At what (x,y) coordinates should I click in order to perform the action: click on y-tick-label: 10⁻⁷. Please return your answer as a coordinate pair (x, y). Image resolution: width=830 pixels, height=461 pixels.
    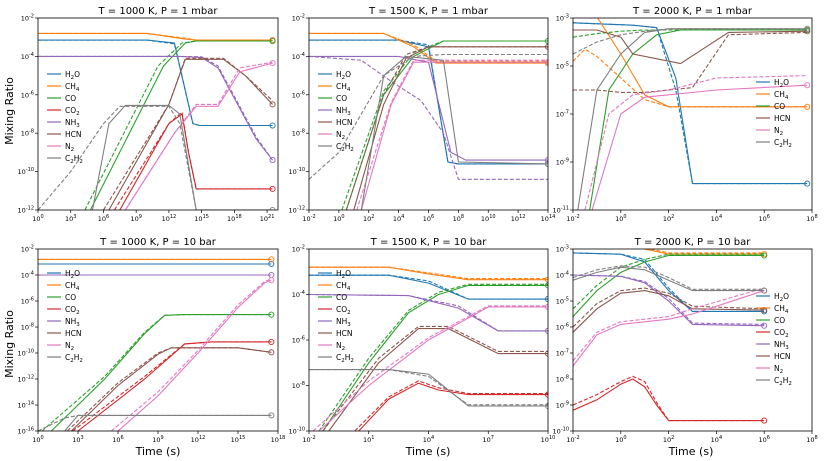
    Looking at the image, I should click on (562, 353).